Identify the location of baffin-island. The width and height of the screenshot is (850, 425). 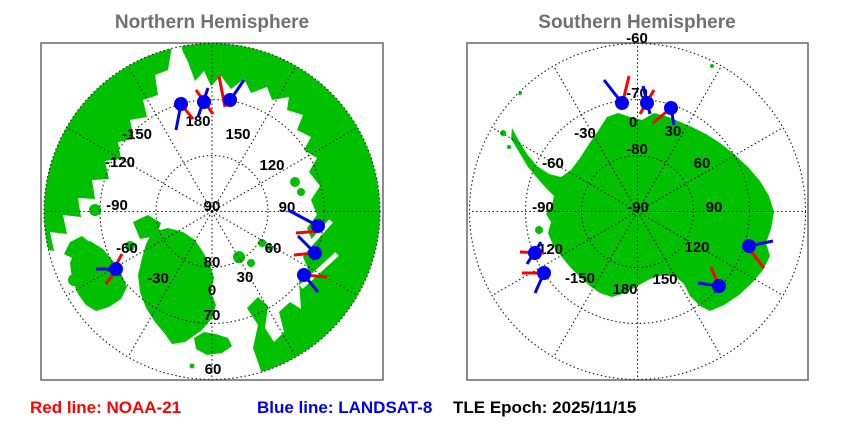
(98, 276).